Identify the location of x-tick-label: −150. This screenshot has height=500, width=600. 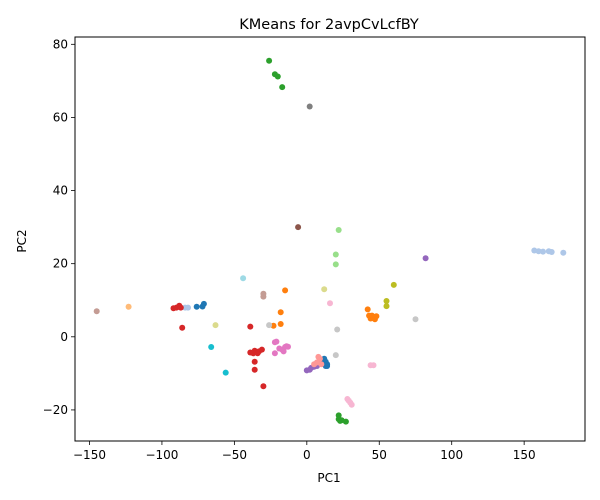
(89, 455).